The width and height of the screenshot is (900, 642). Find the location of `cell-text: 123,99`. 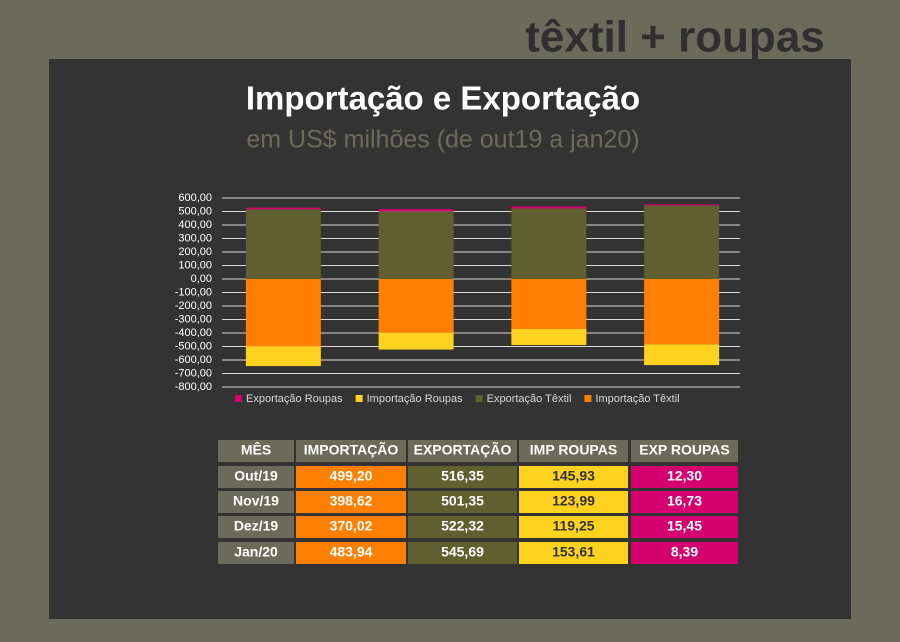

cell-text: 123,99 is located at coordinates (573, 501).